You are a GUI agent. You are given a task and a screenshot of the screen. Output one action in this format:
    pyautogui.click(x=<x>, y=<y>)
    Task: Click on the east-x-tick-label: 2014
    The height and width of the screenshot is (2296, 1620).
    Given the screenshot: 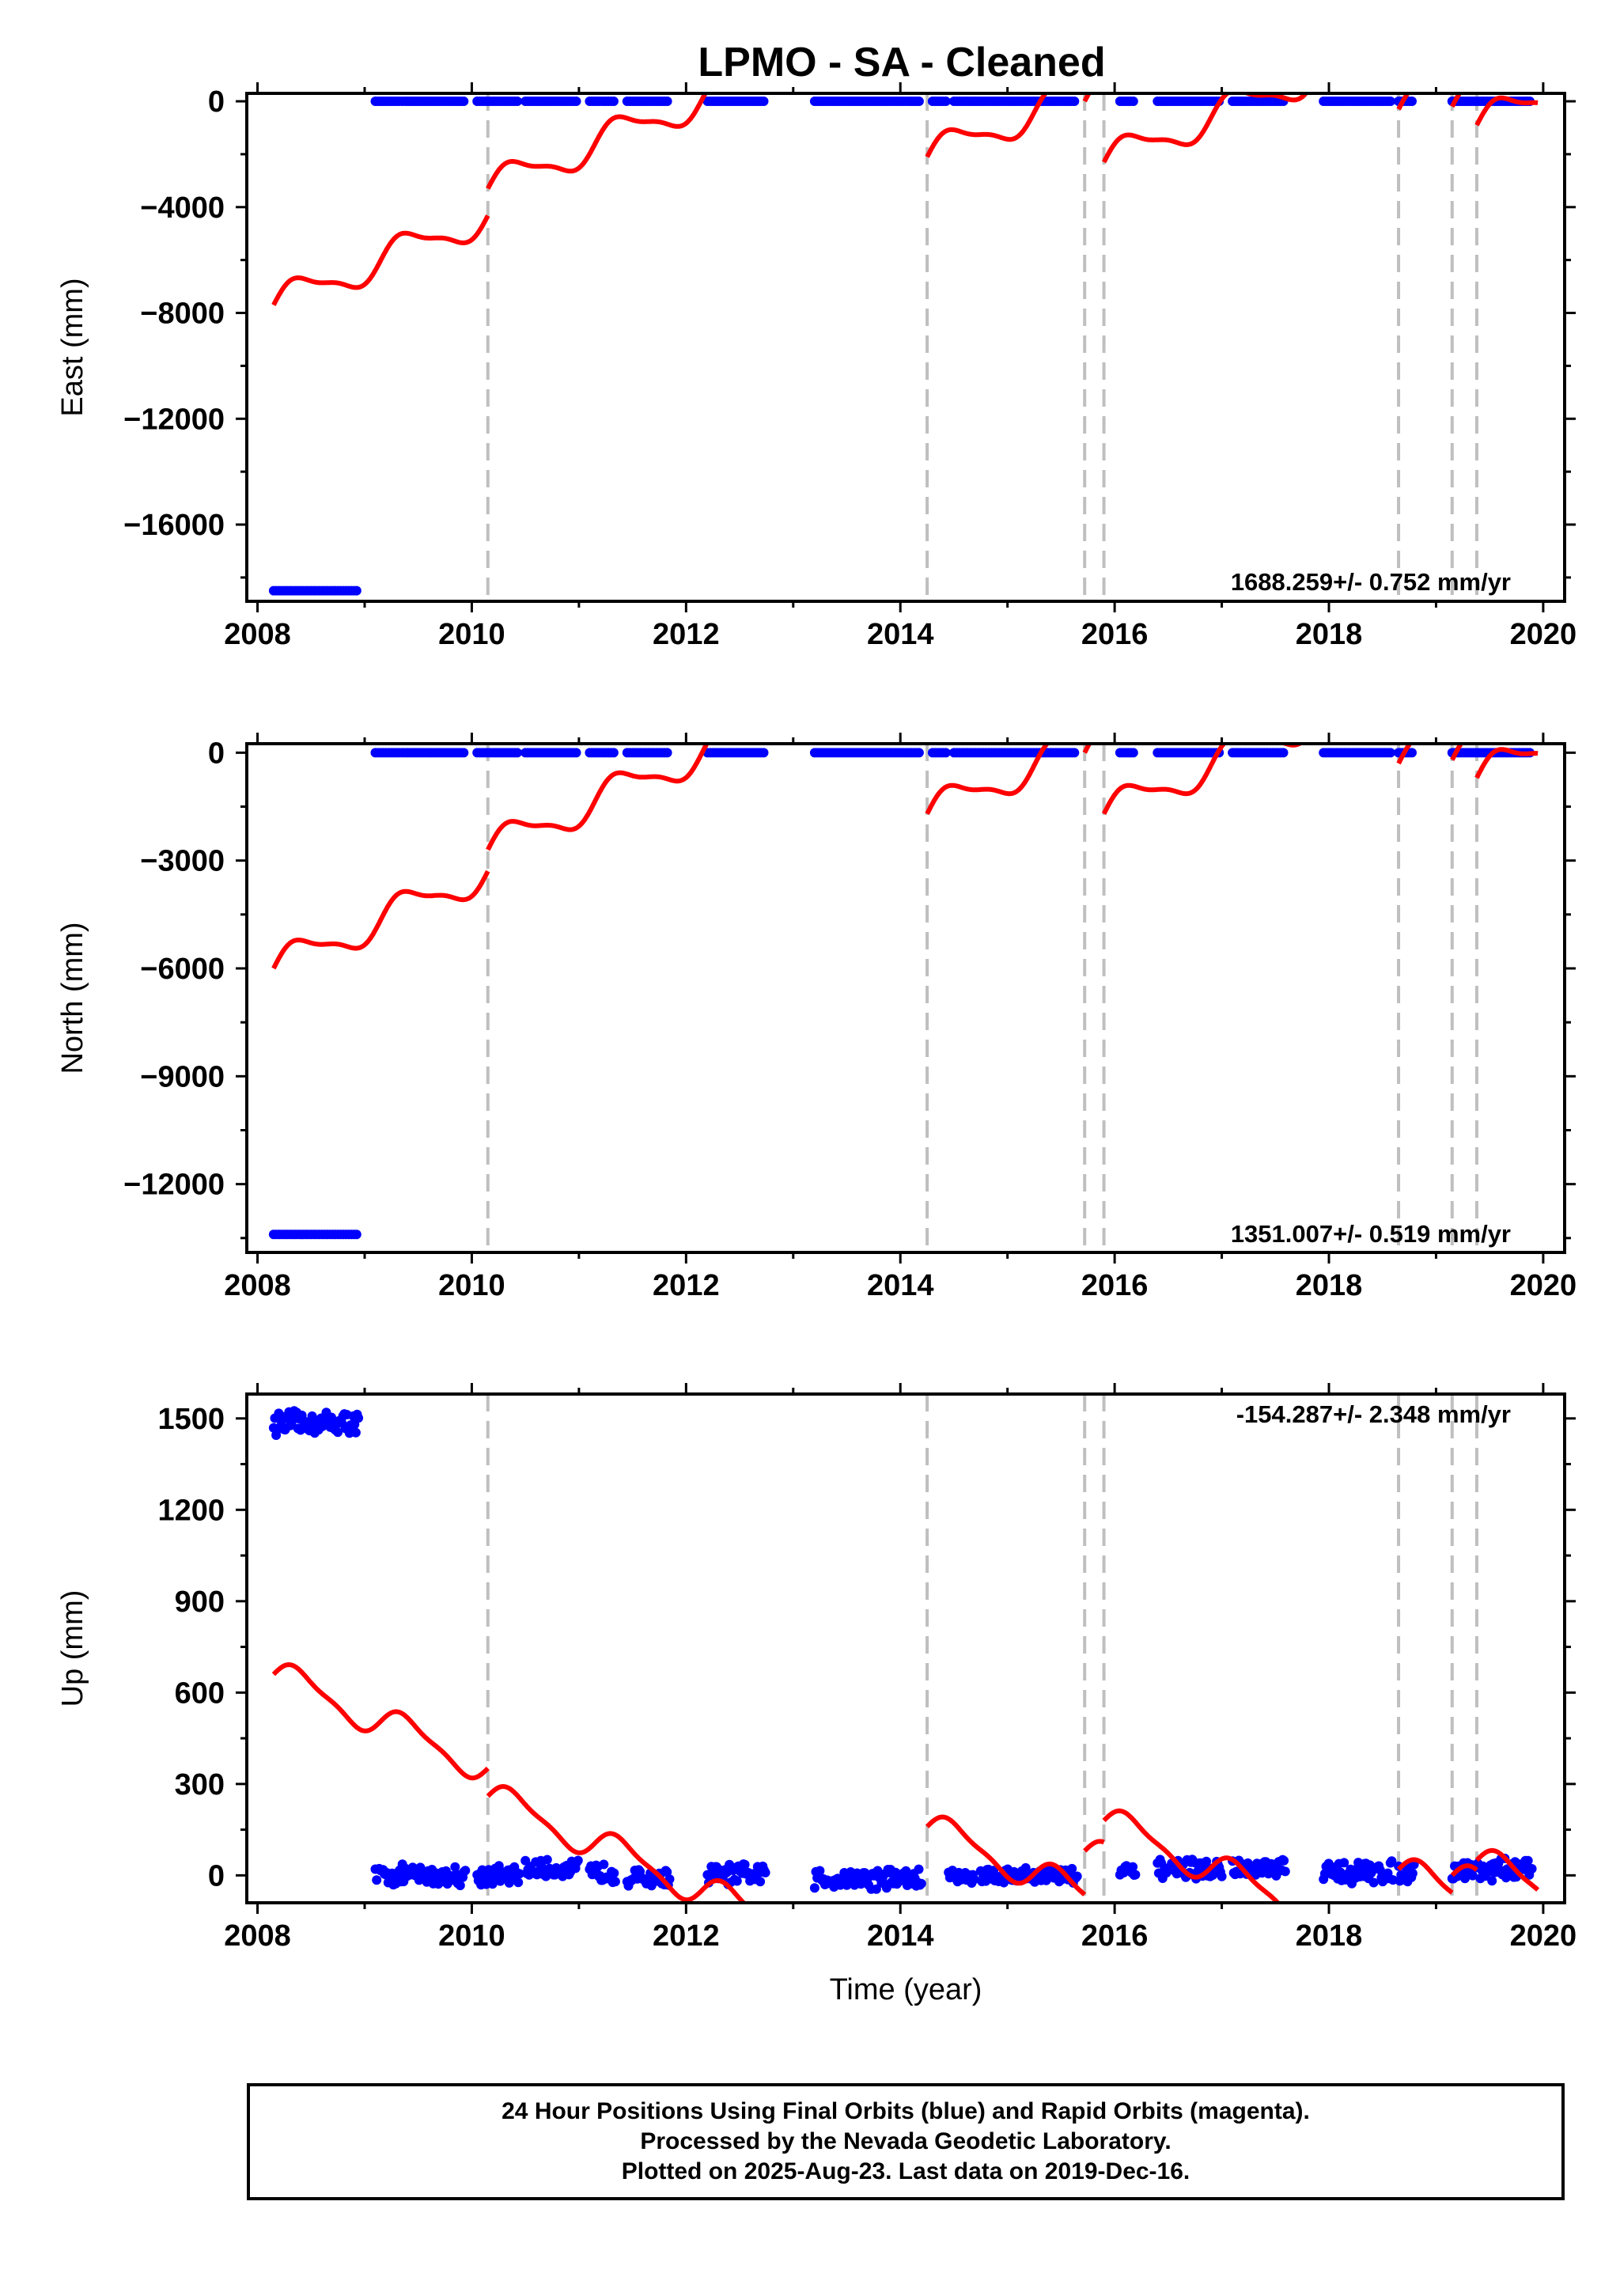 What is the action you would take?
    pyautogui.click(x=900, y=634)
    